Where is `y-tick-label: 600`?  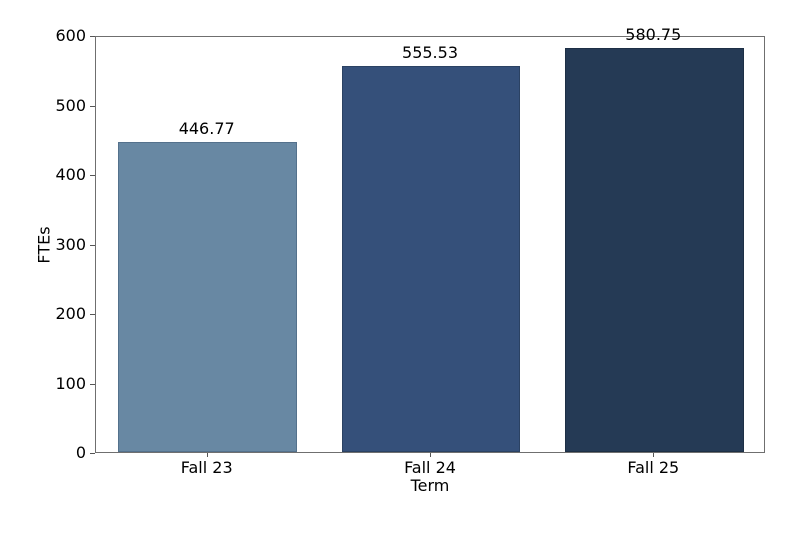
y-tick-label: 600 is located at coordinates (70, 35).